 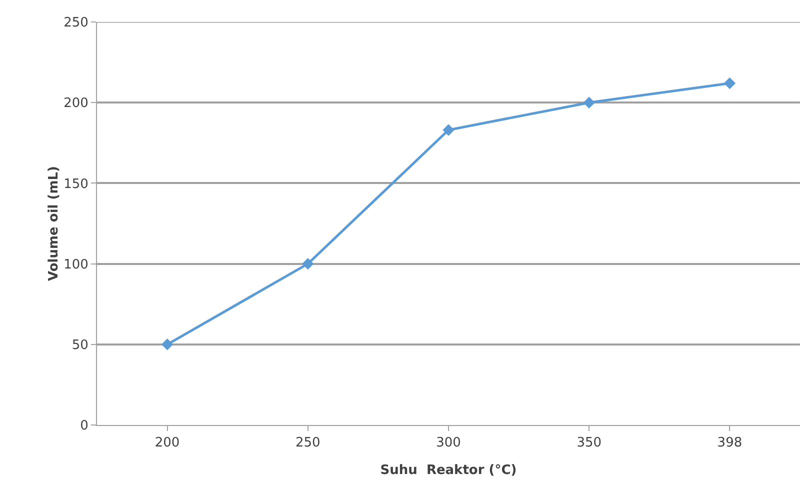 What do you see at coordinates (80, 345) in the screenshot?
I see `y-tick-label: 50` at bounding box center [80, 345].